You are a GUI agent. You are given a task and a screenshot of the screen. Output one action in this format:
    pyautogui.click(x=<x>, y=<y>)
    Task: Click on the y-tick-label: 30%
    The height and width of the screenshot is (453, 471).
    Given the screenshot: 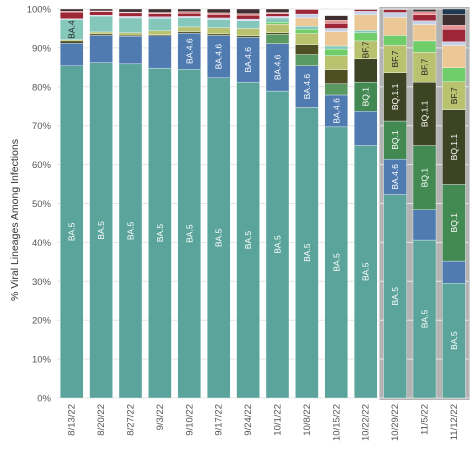 What is the action you would take?
    pyautogui.click(x=42, y=282)
    